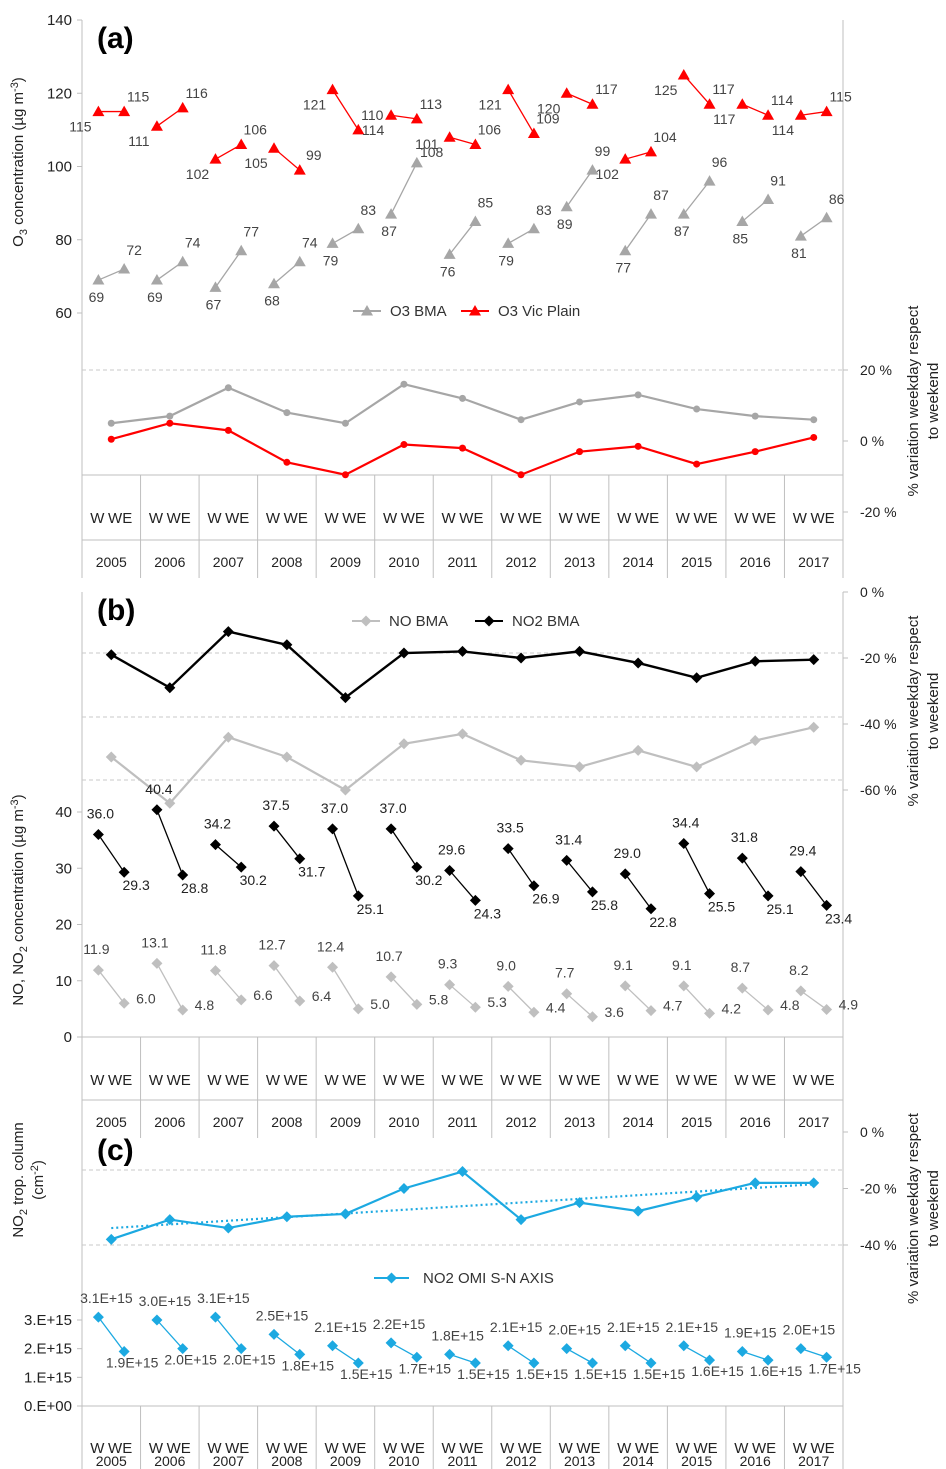  I want to click on weekend-data-label: 30.2, so click(428, 880).